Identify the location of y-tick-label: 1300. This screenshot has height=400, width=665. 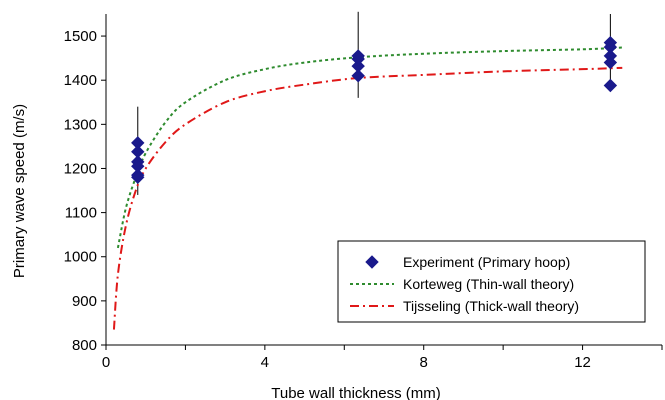
(80, 124).